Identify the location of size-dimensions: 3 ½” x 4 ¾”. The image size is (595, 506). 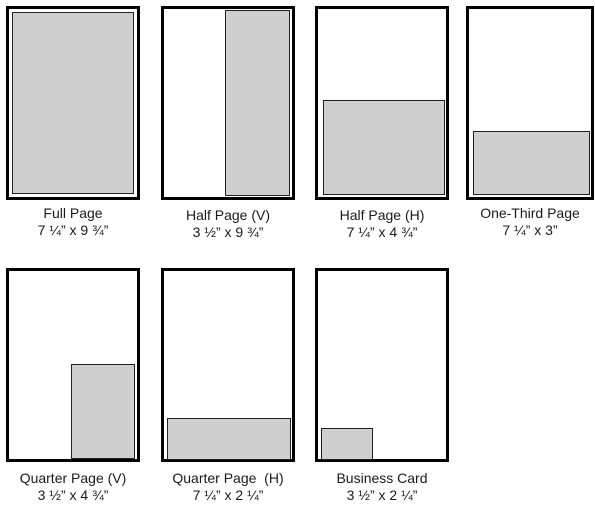
(73, 495).